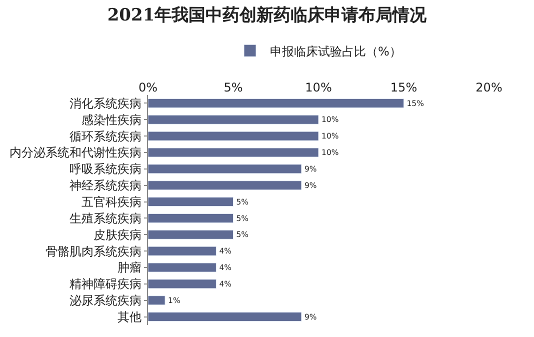 Image resolution: width=534 pixels, height=337 pixels. What do you see at coordinates (106, 185) in the screenshot?
I see `y-tick-label: 神经系统疾病` at bounding box center [106, 185].